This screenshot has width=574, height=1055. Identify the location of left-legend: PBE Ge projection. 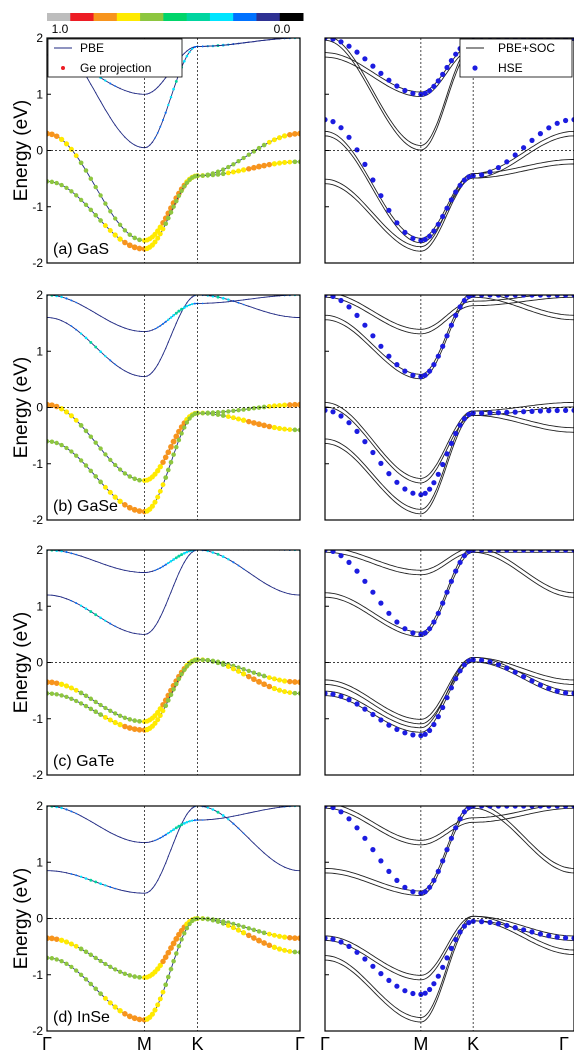
(115, 58).